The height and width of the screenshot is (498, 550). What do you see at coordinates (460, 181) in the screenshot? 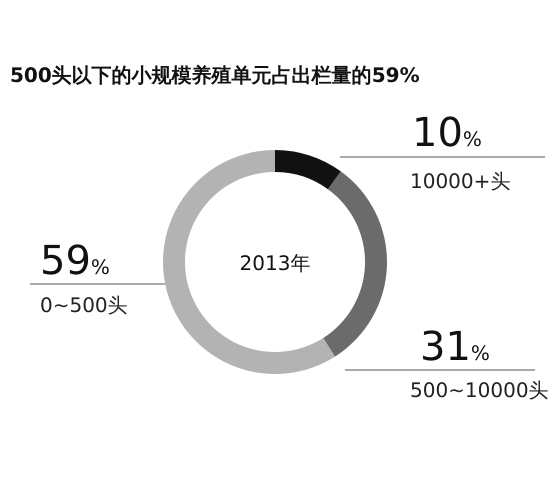
I see `slice-label: 10000+头` at bounding box center [460, 181].